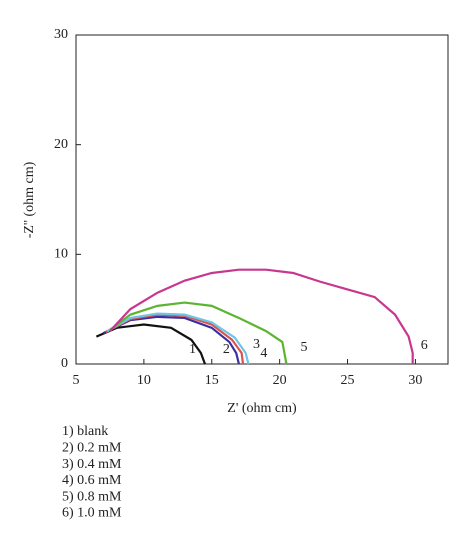 This screenshot has width=474, height=545. I want to click on legend-entry: 6) 1.0 mM, so click(92, 513).